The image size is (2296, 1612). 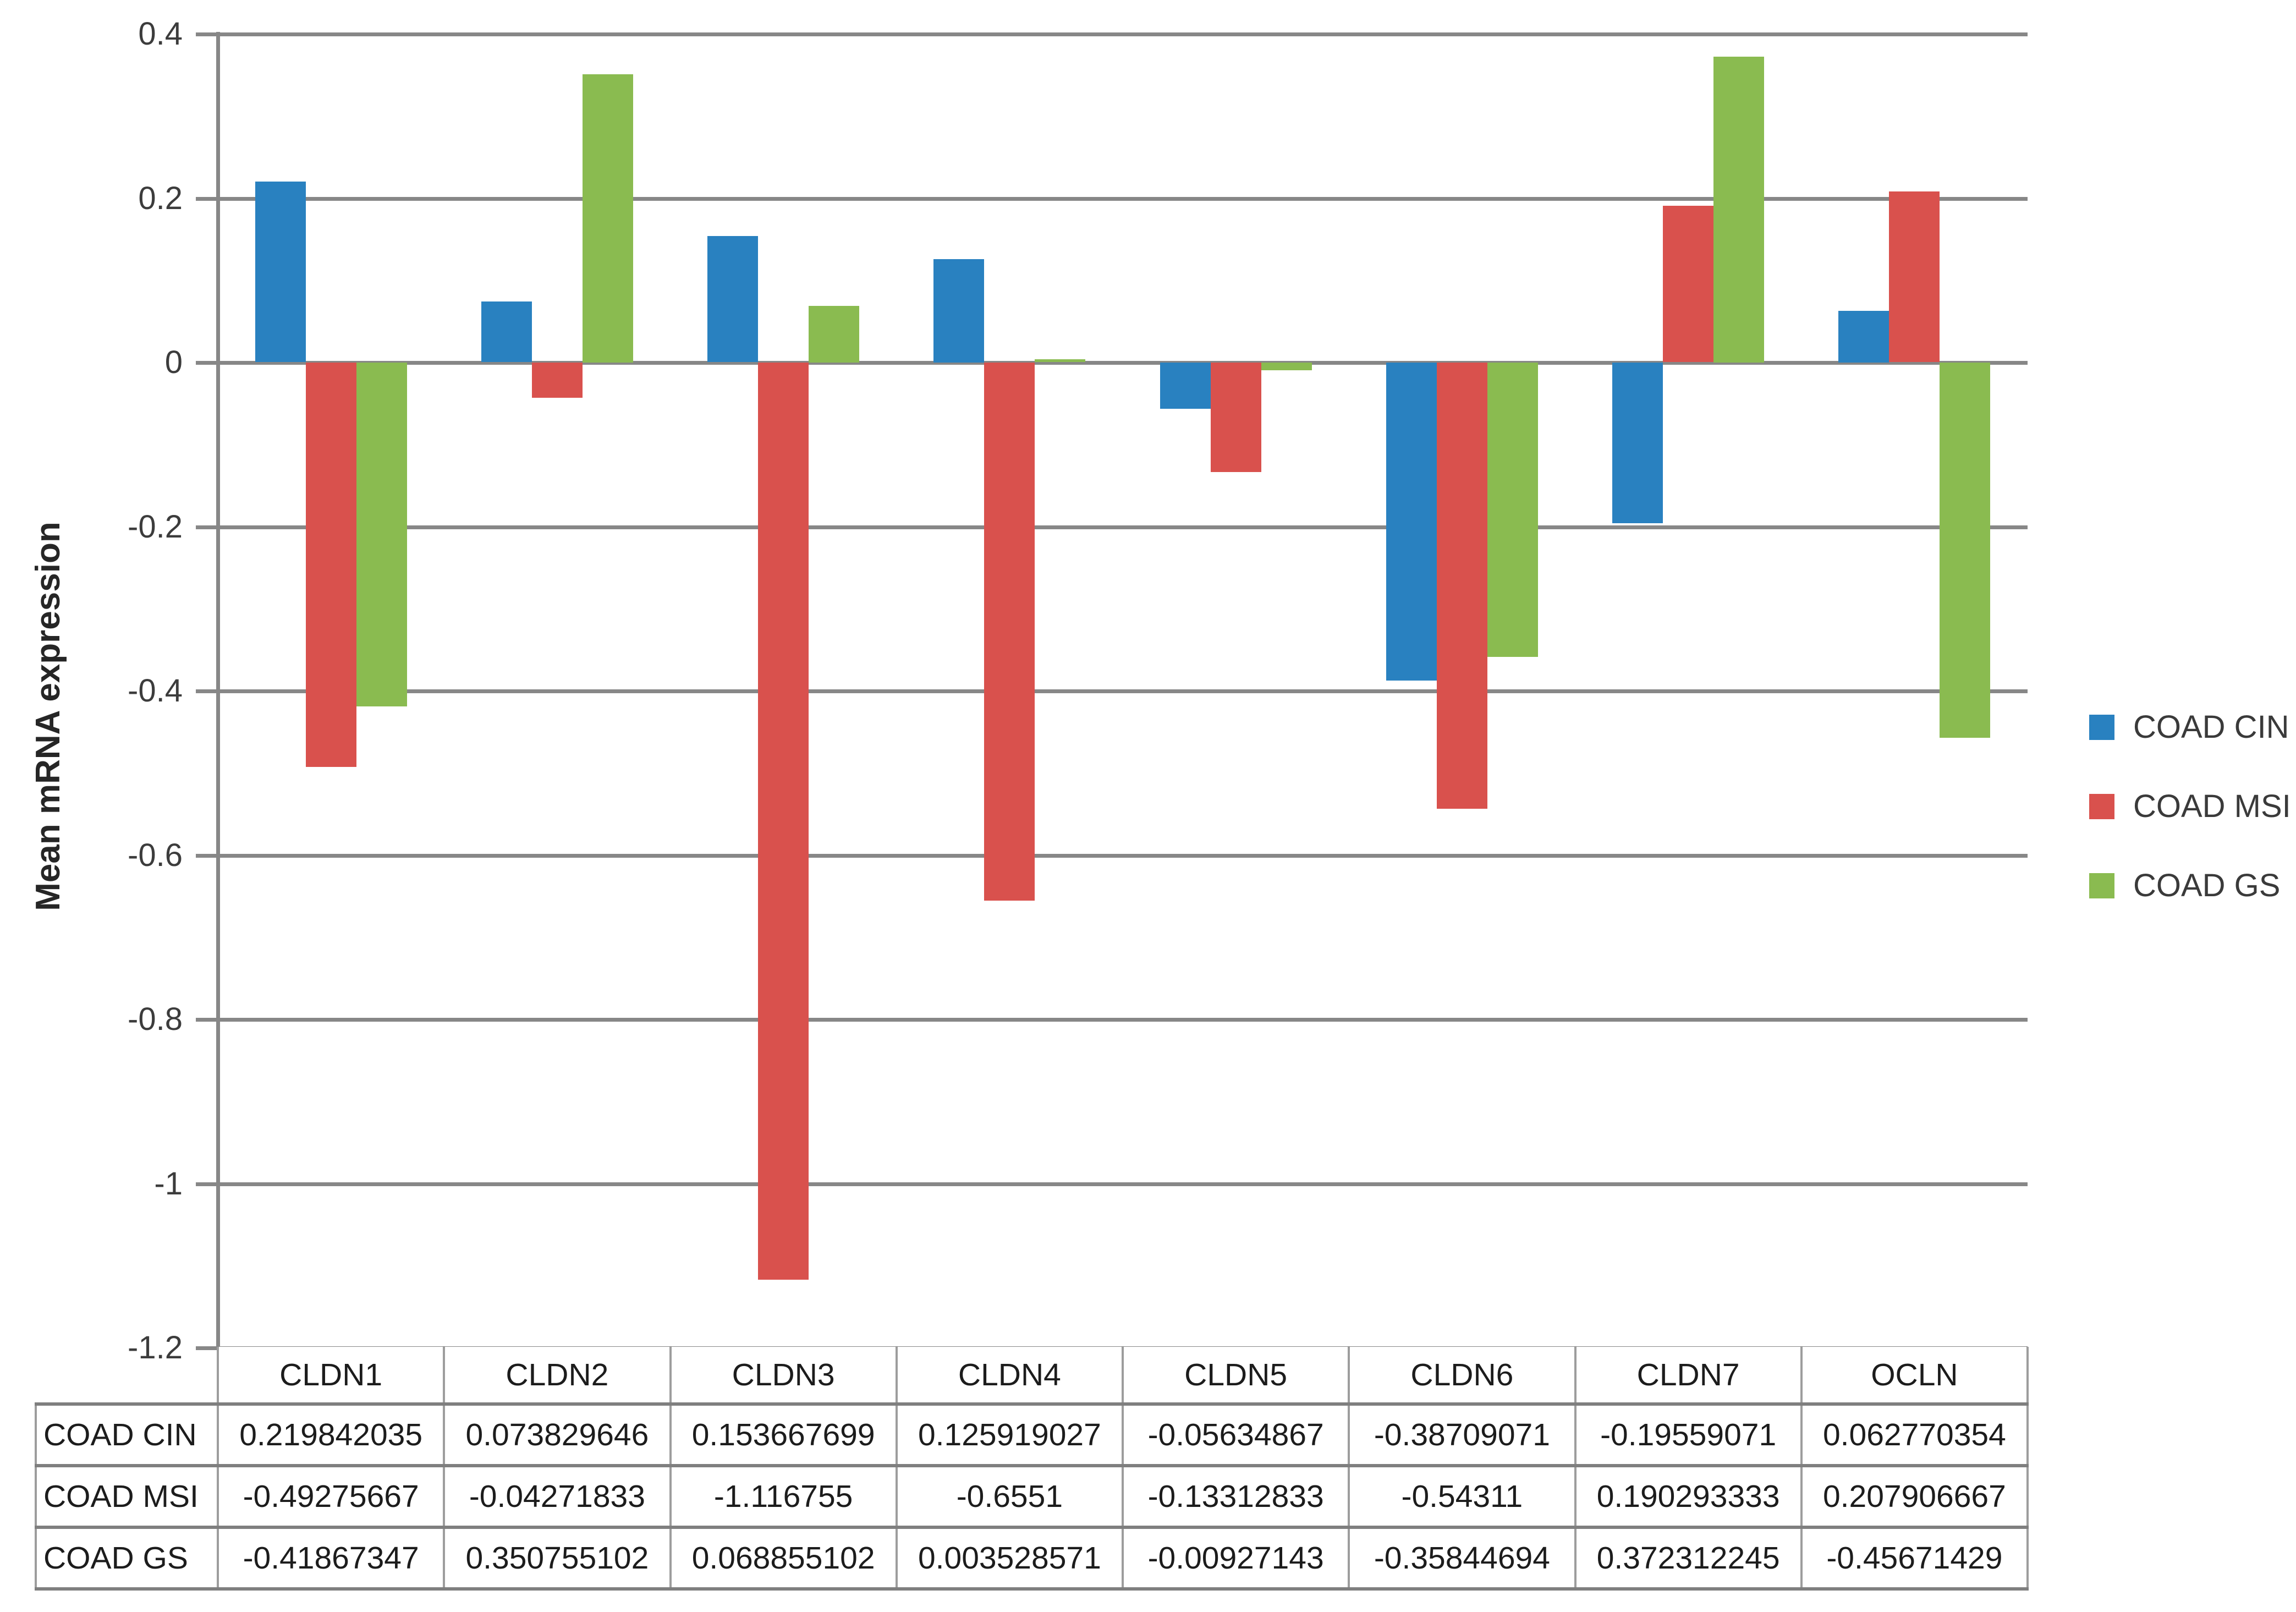 I want to click on bar-coad-msi-cldn5, so click(x=1236, y=418).